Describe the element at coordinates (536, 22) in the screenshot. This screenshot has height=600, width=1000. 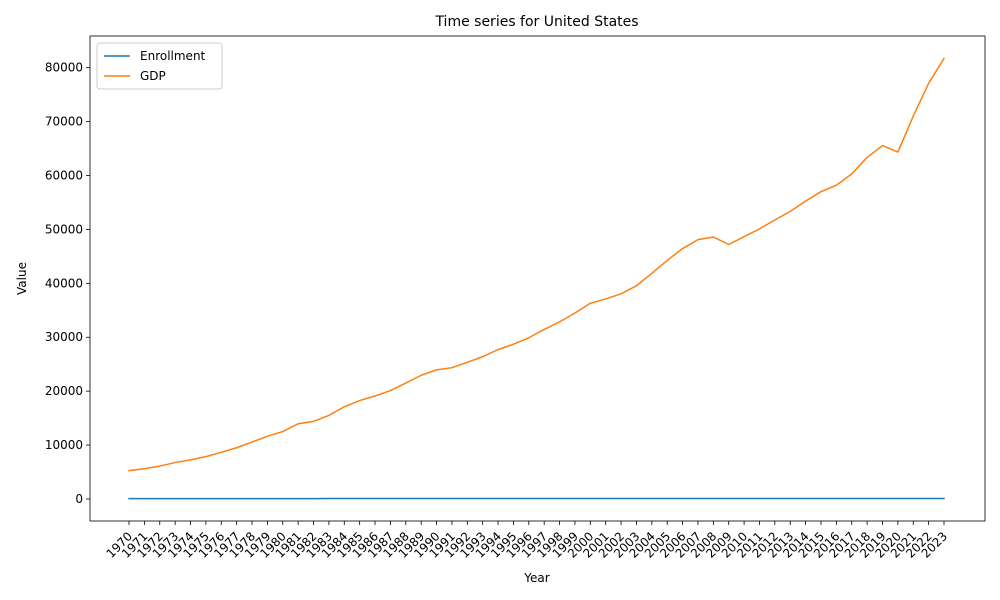
I see `chart-title: Time series for United States` at that location.